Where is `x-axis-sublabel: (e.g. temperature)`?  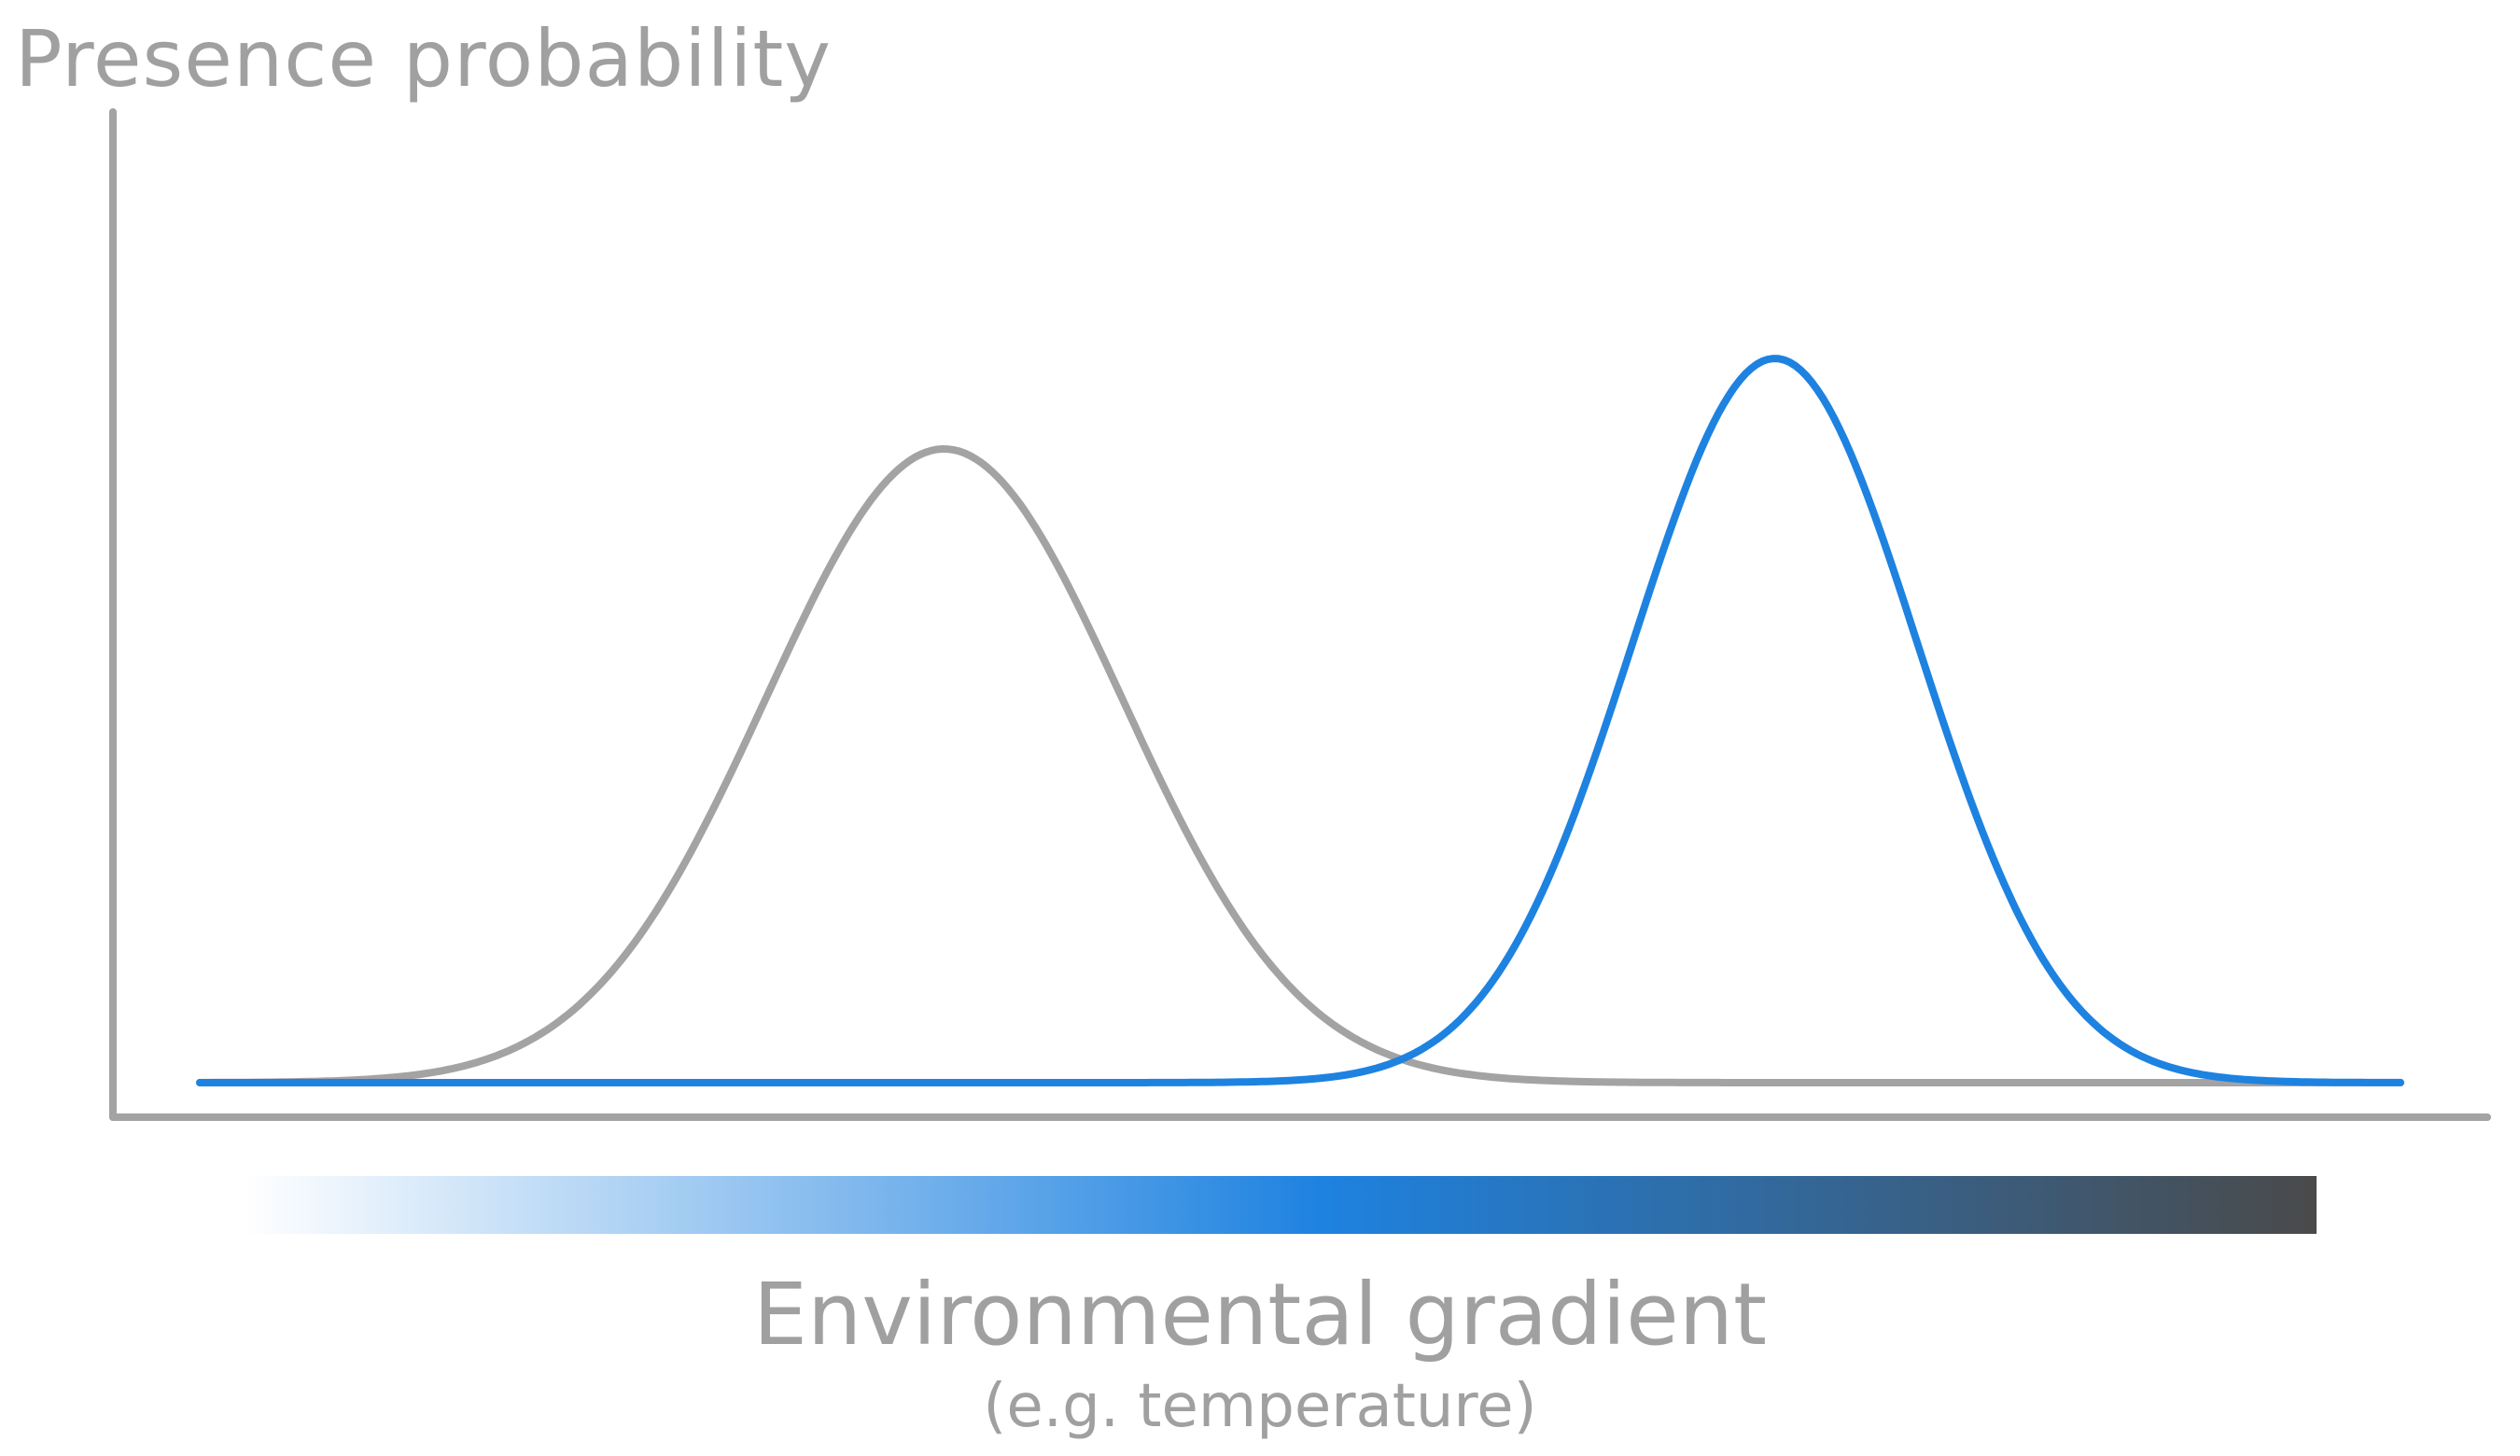
x-axis-sublabel: (e.g. temperature) is located at coordinates (1260, 1406).